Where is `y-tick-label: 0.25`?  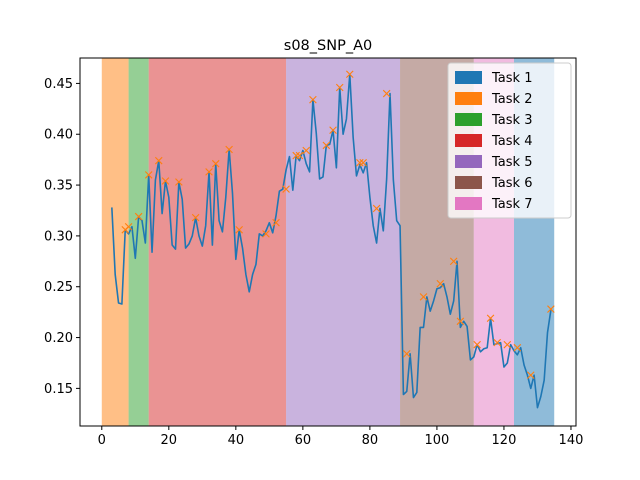 y-tick-label: 0.25 is located at coordinates (58, 287).